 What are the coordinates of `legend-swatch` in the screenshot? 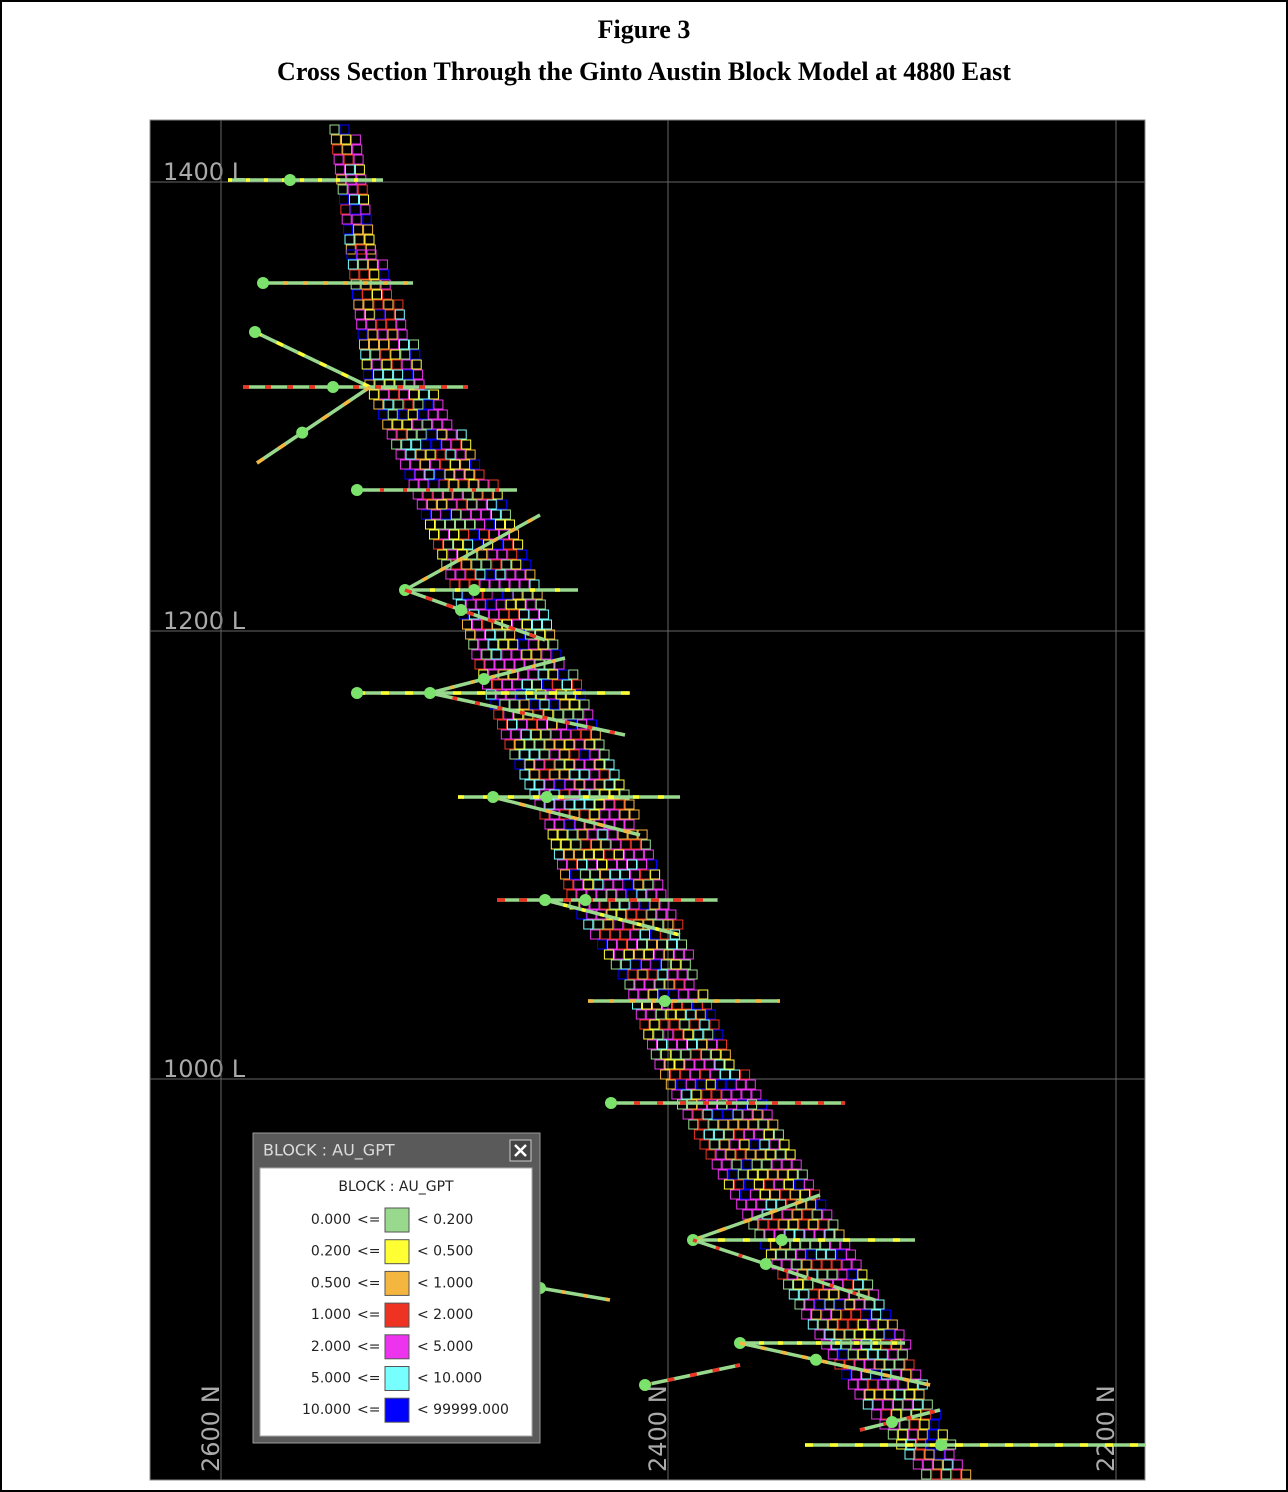 It's located at (397, 1378).